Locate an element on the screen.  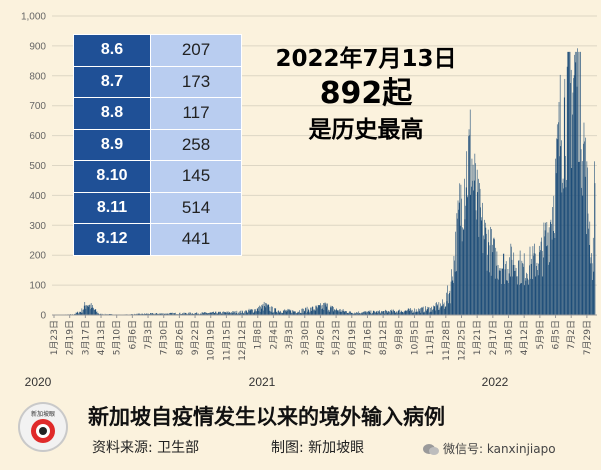
x-tick-label: 12月12日 is located at coordinates (242, 340).